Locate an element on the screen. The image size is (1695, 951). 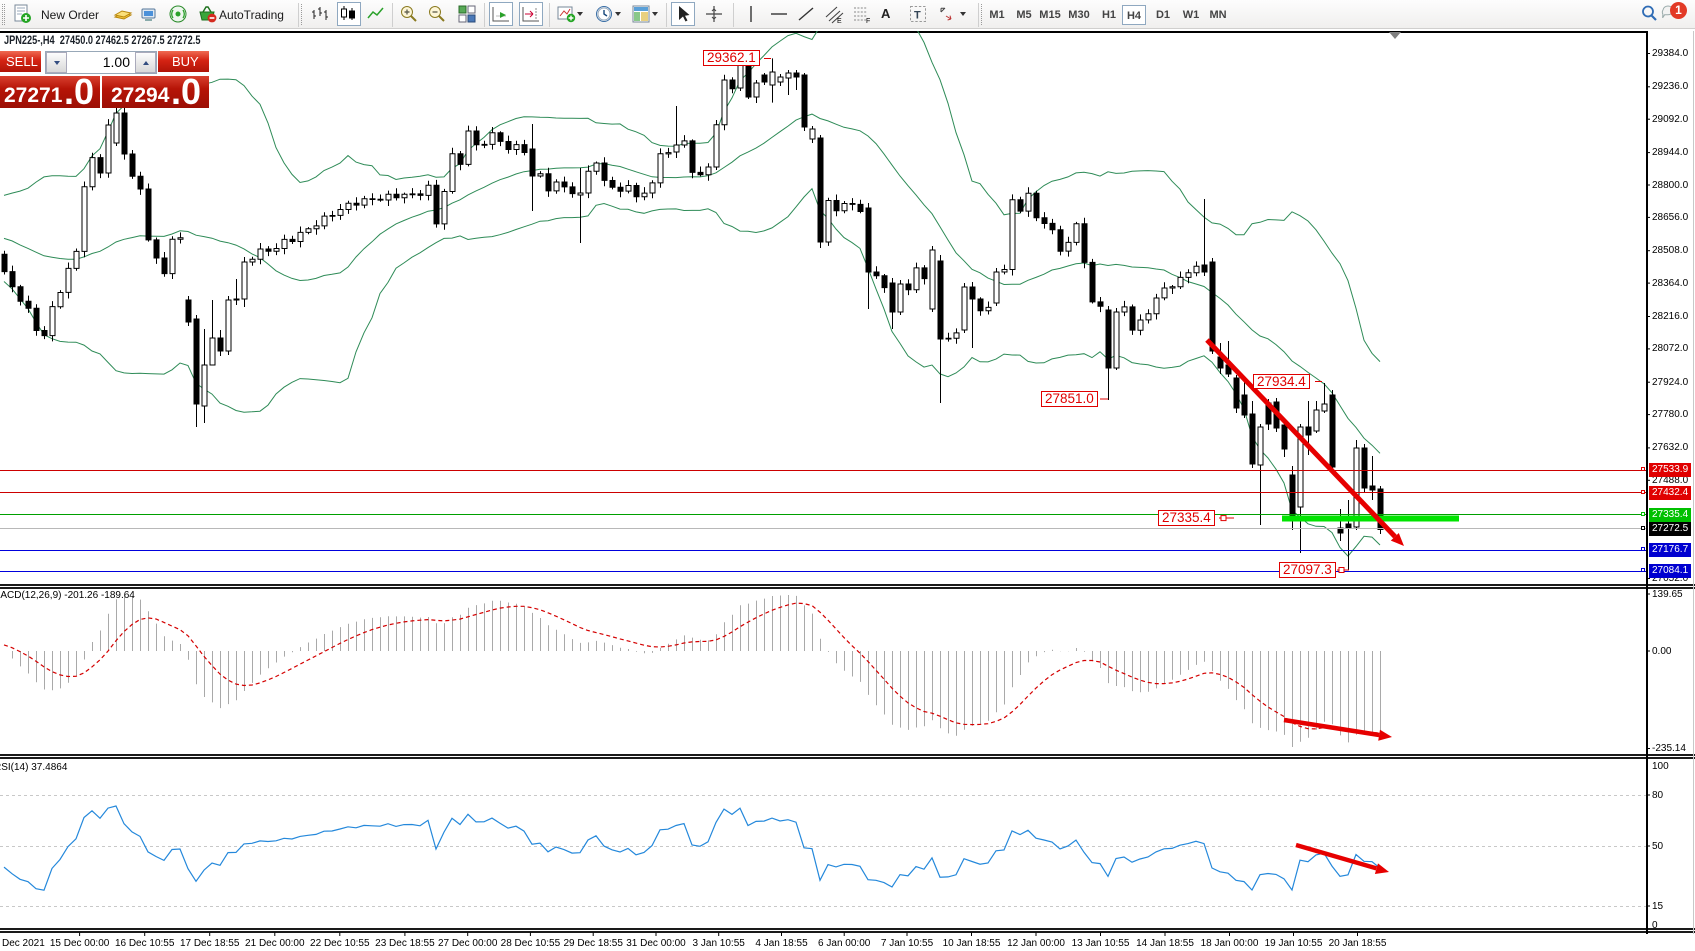
svg-text: F is located at coordinates (868, 21).